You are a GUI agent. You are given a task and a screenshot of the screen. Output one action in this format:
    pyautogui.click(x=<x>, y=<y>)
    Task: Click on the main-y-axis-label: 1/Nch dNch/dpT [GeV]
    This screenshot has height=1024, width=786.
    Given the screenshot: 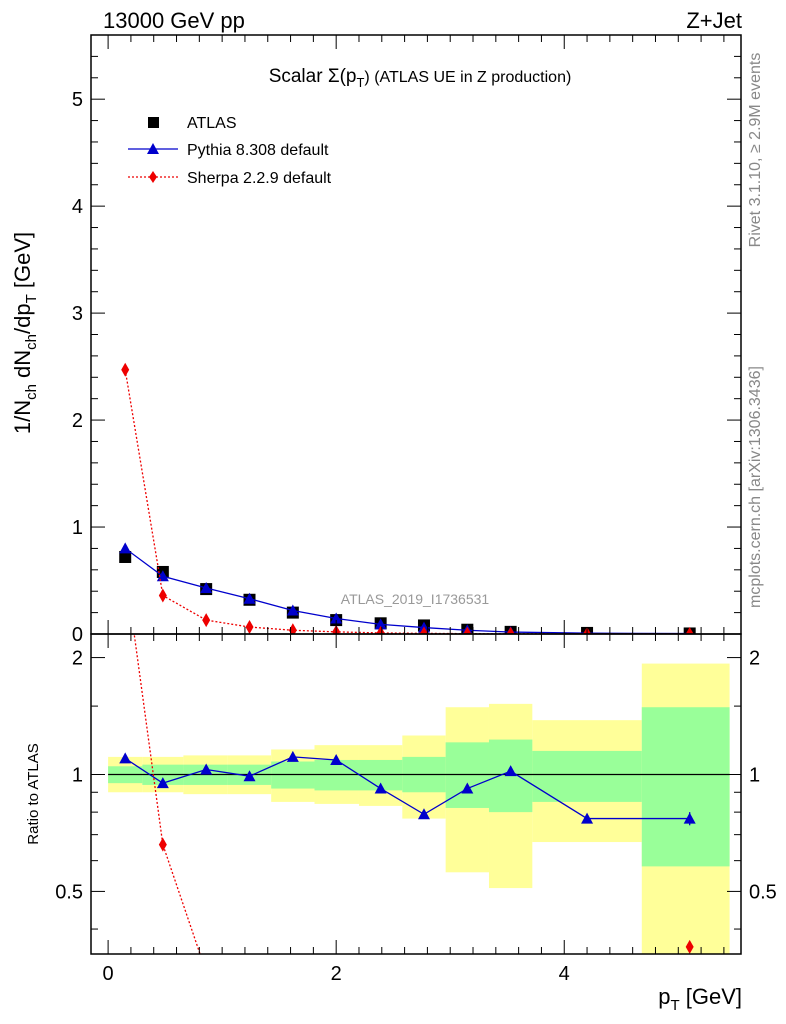 What is the action you would take?
    pyautogui.click(x=25, y=333)
    